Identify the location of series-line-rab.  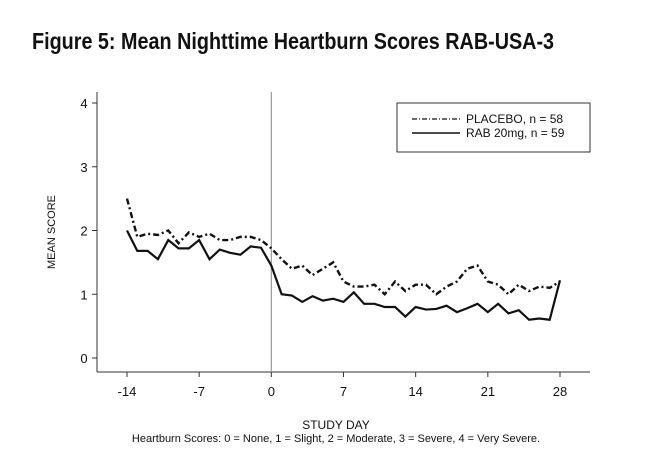
(344, 275).